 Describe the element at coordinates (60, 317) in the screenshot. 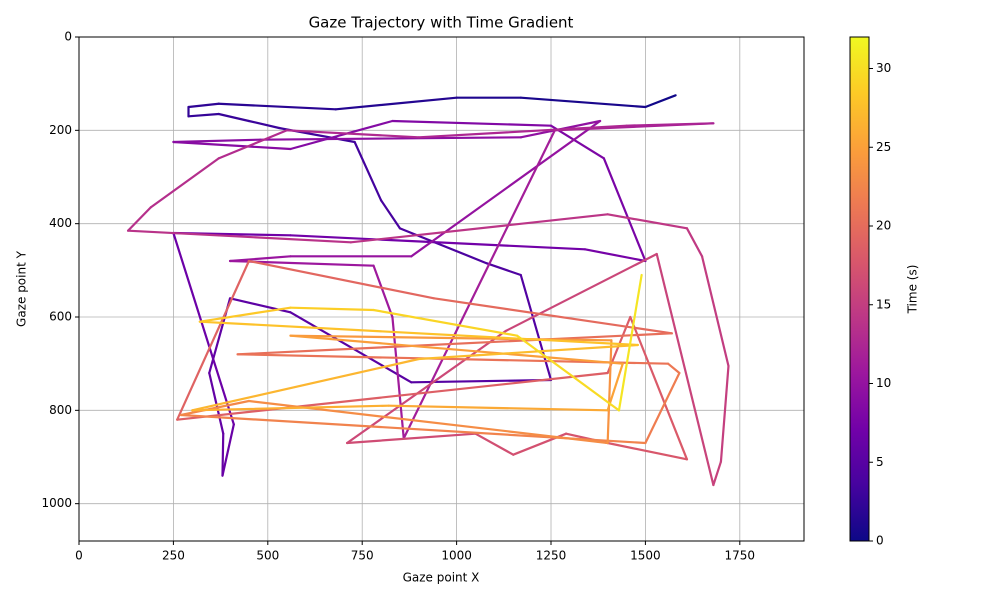

I see `y-tick-label: 600` at that location.